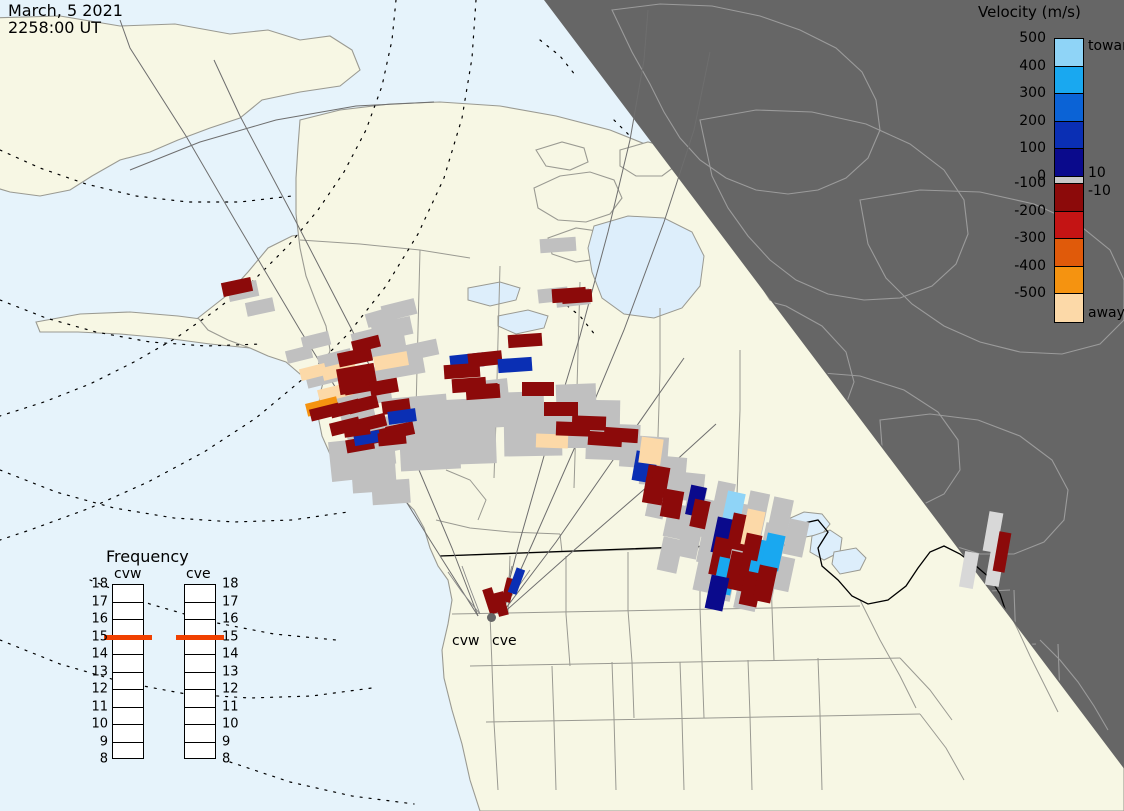 Image resolution: width=1124 pixels, height=811 pixels. I want to click on velocity-tick-label: -400, so click(1030, 265).